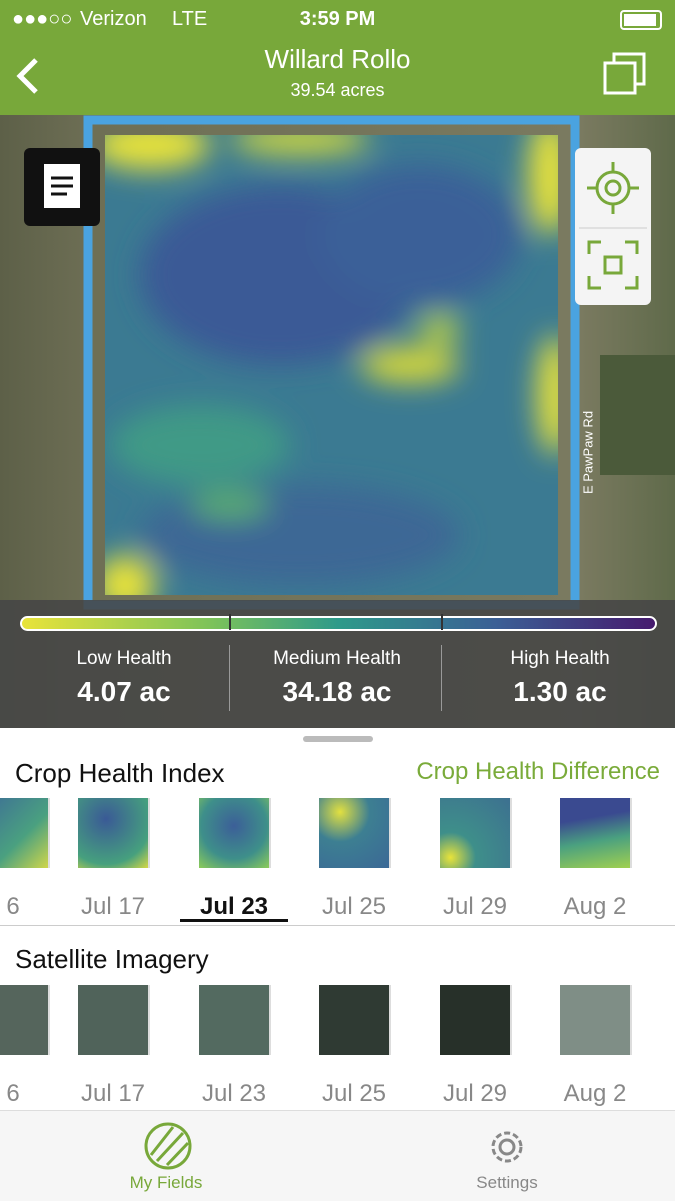 The width and height of the screenshot is (675, 1201). I want to click on carrier: Verizon, so click(113, 19).